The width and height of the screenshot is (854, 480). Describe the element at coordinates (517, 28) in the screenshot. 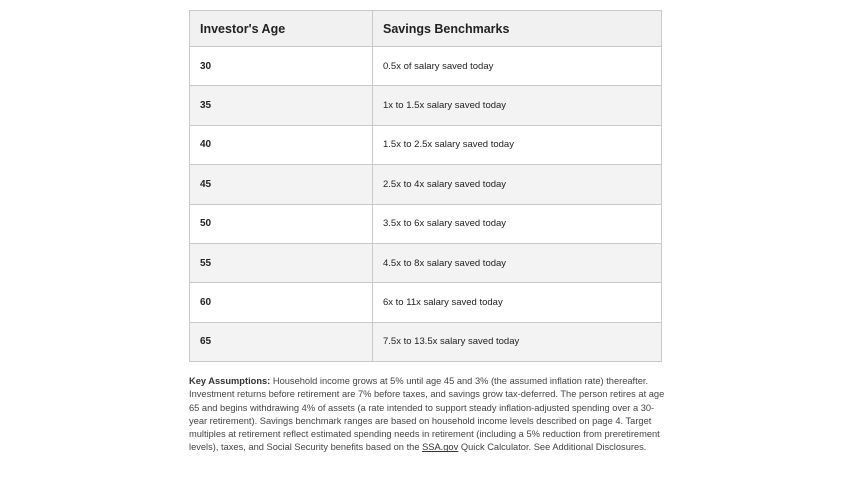

I see `header-savings-benchmarks: Savings Benchmarks` at that location.